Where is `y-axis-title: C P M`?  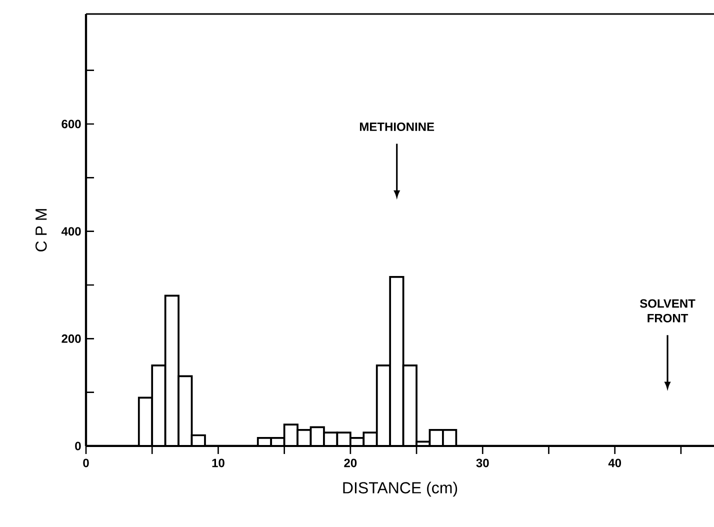
y-axis-title: C P M is located at coordinates (41, 230).